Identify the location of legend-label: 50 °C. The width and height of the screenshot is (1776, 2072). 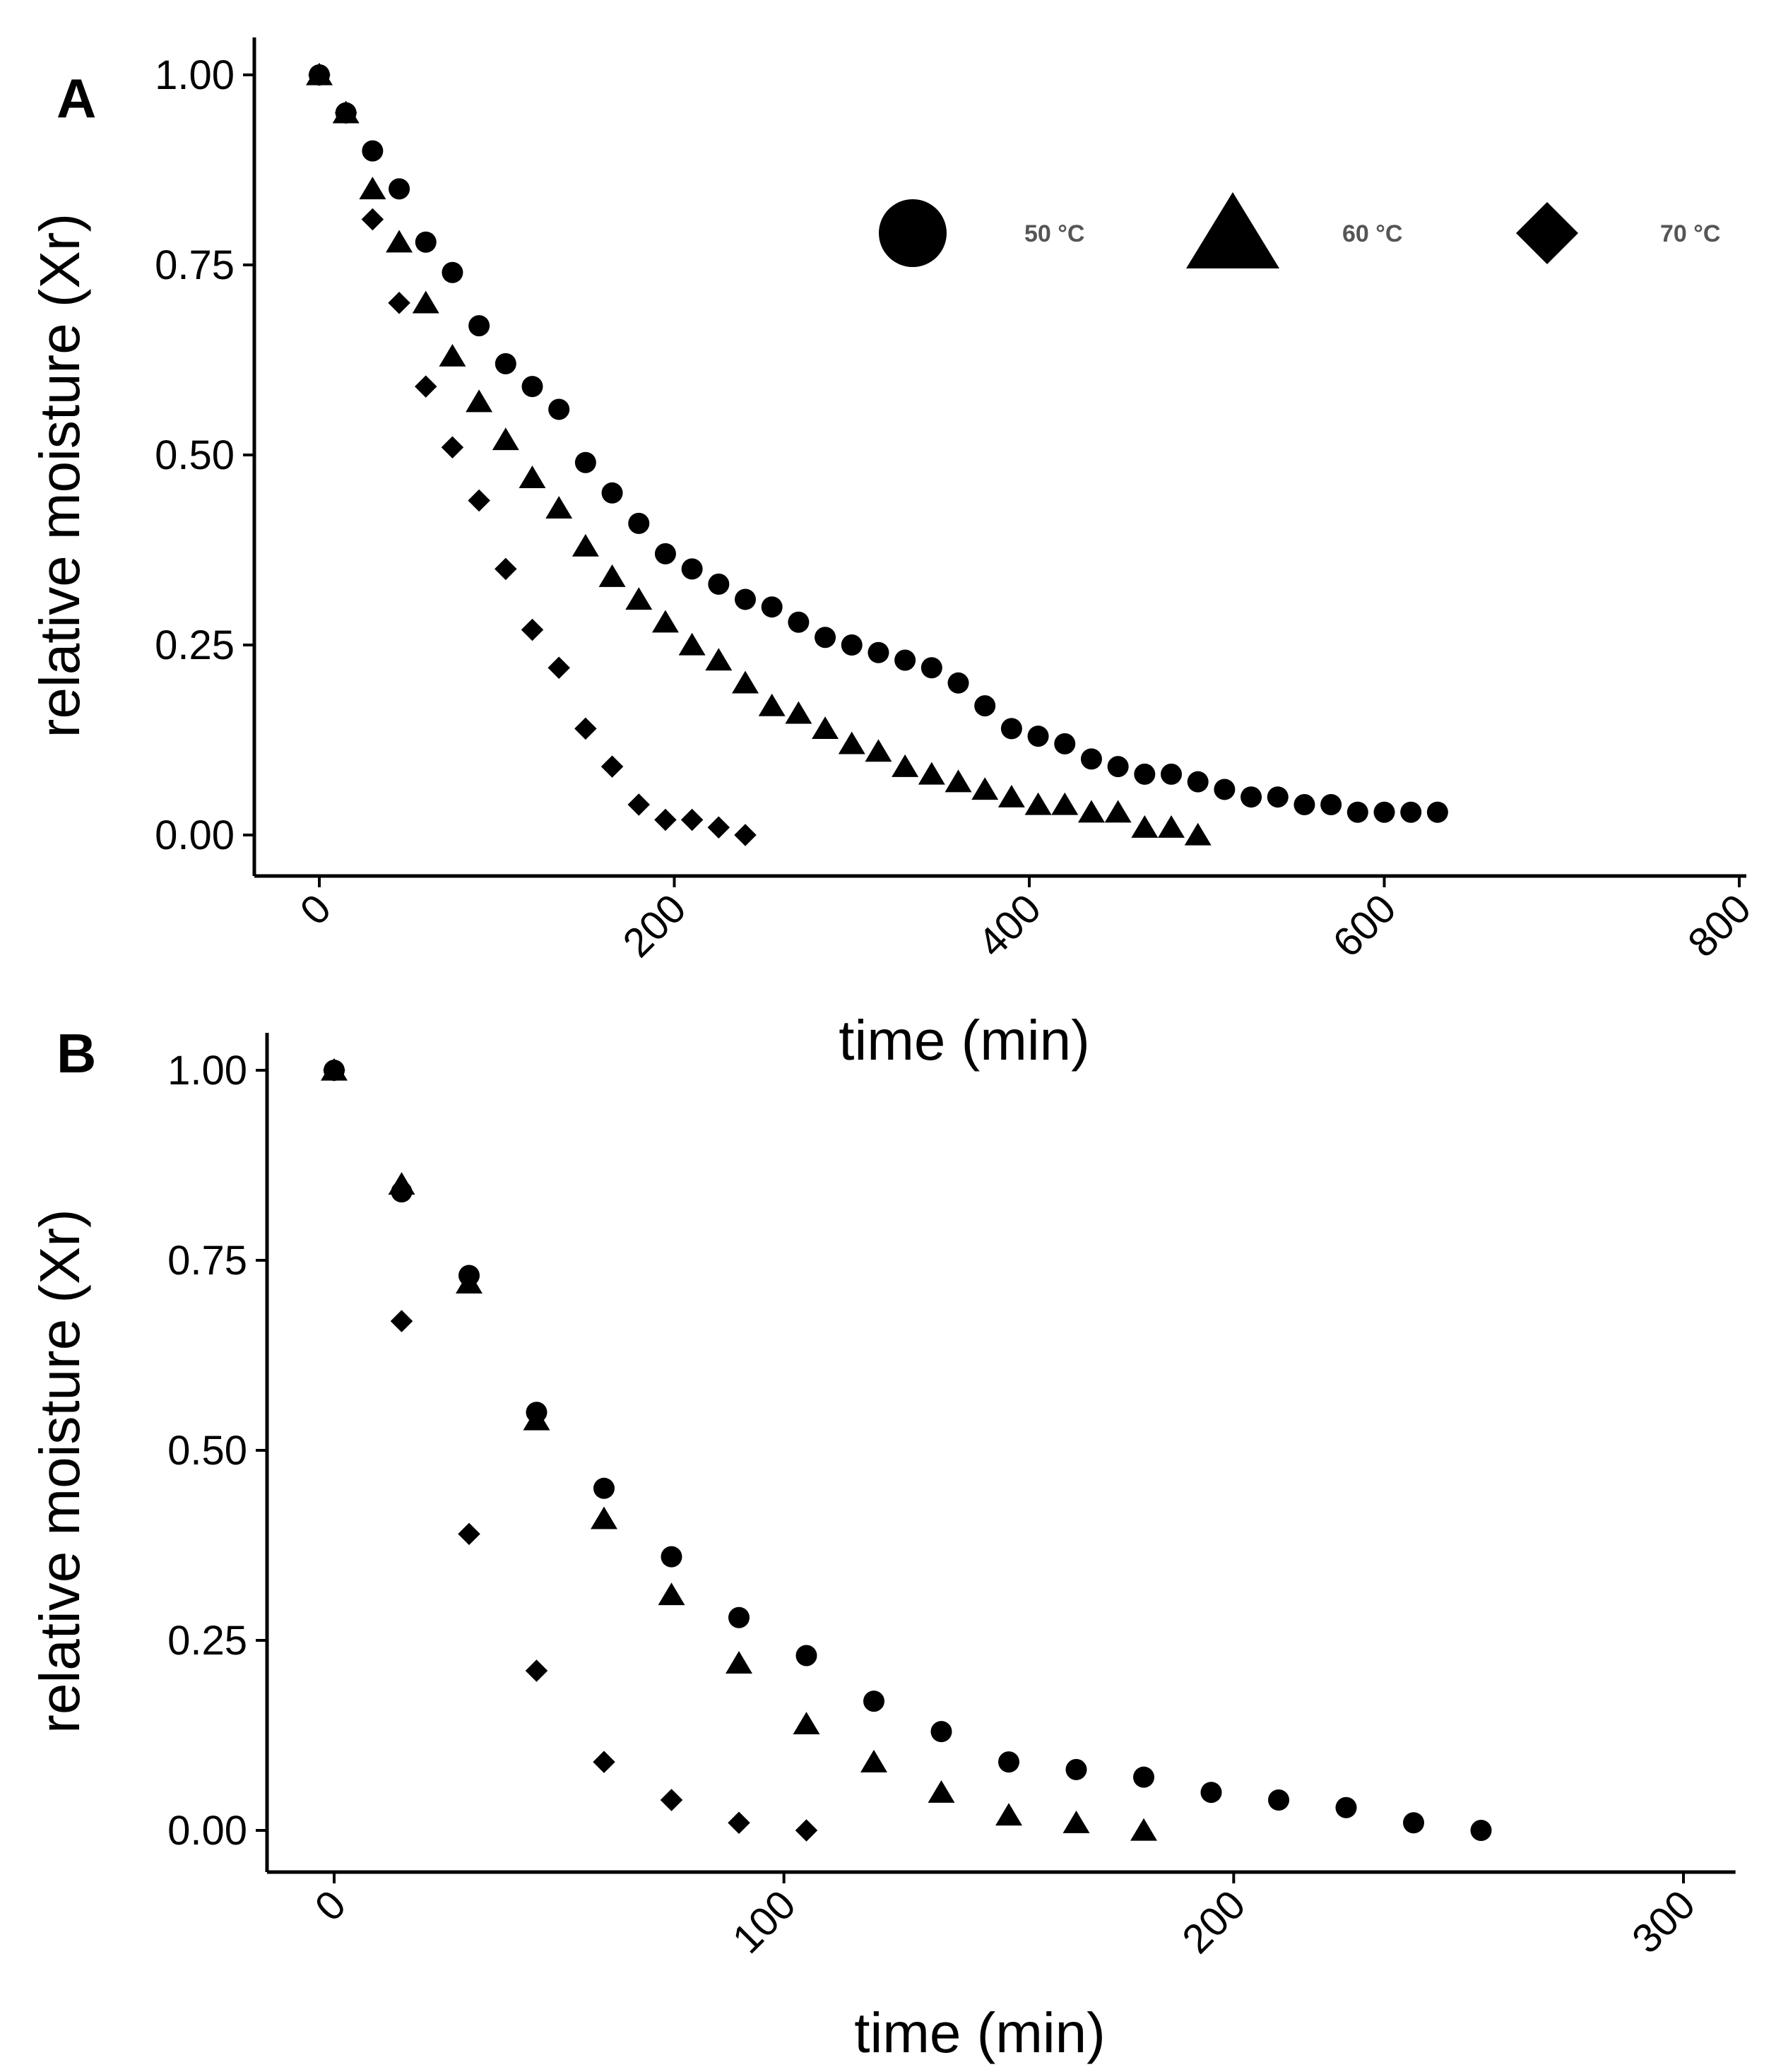
(1054, 233).